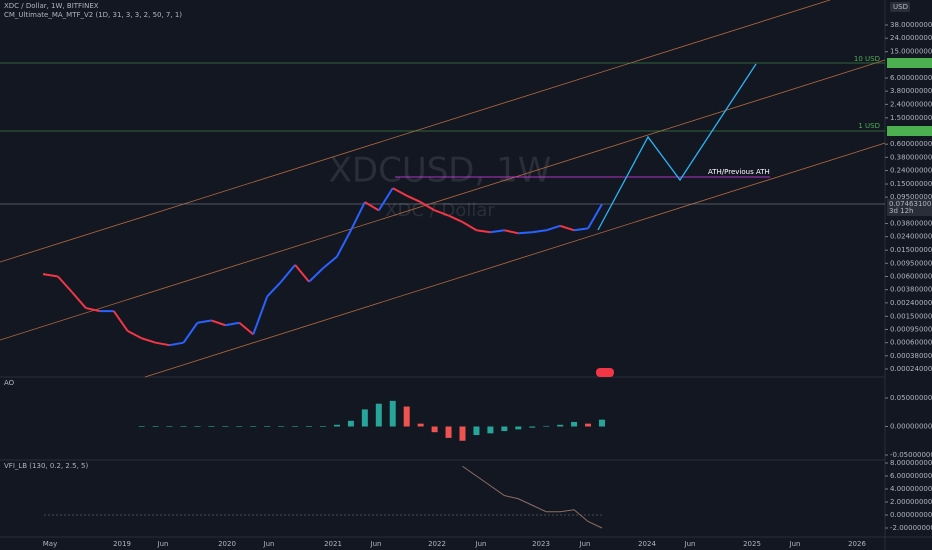 The image size is (932, 550). What do you see at coordinates (739, 172) in the screenshot?
I see `ath-label: ATH/Previous ATH` at bounding box center [739, 172].